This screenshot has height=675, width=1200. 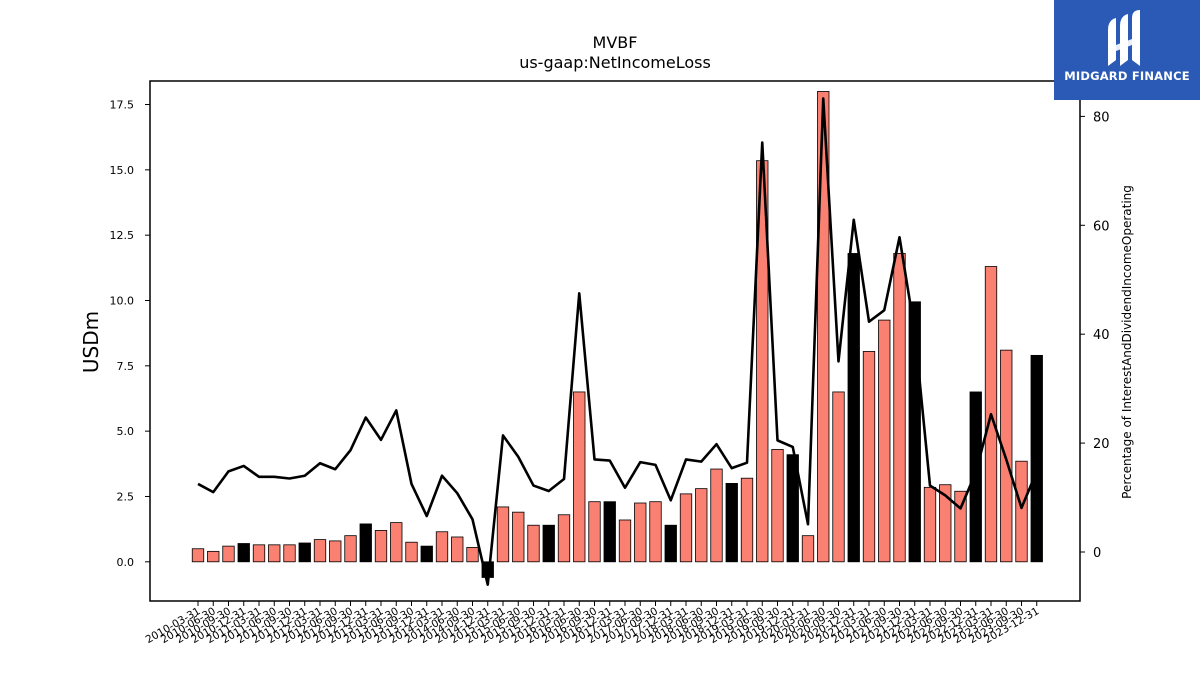 What do you see at coordinates (122, 105) in the screenshot?
I see `y-tick-label: 17.5` at bounding box center [122, 105].